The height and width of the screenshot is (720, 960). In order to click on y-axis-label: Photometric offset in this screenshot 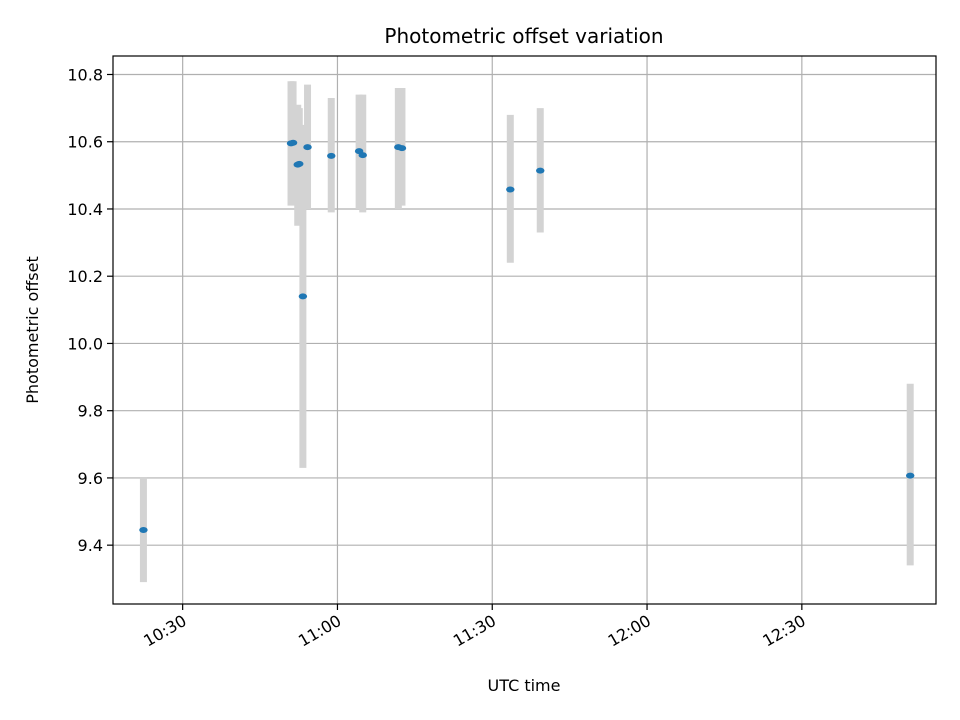, I will do `click(32, 330)`.